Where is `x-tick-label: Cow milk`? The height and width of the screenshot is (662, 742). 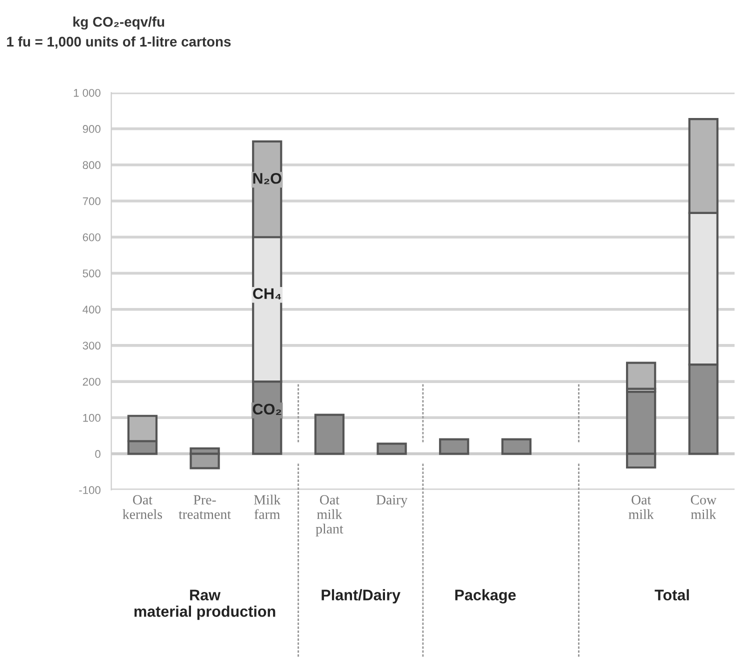 x-tick-label: Cow milk is located at coordinates (703, 507).